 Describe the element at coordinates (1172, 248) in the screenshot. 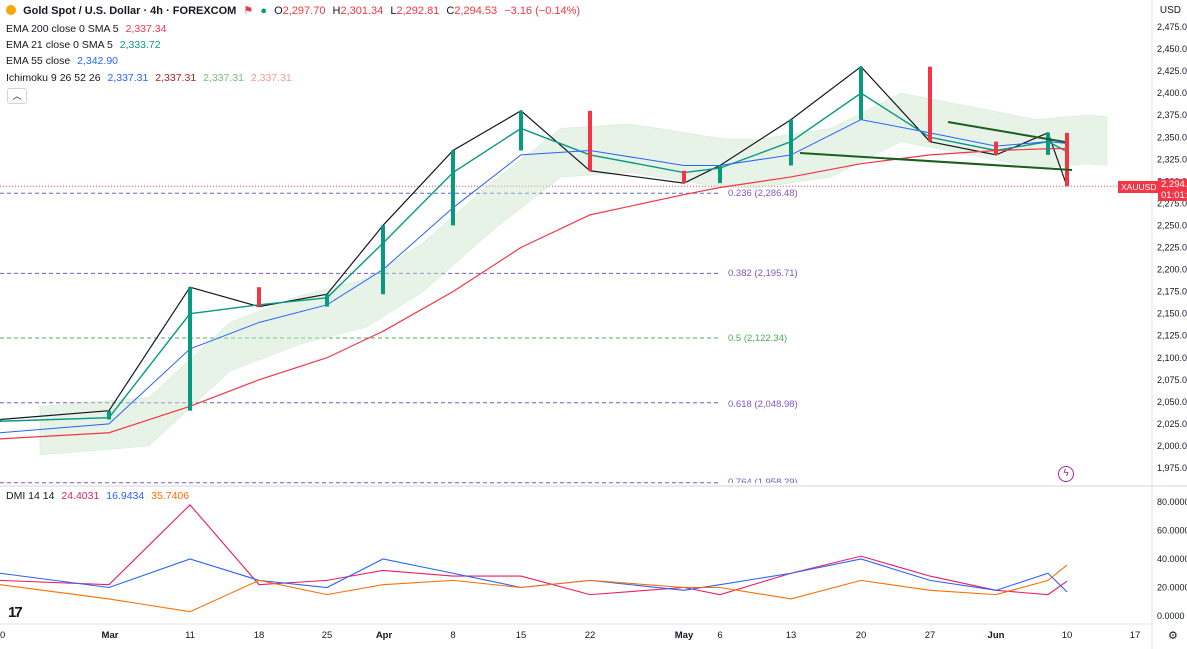

I see `price-tick-label: 2,225.00` at that location.